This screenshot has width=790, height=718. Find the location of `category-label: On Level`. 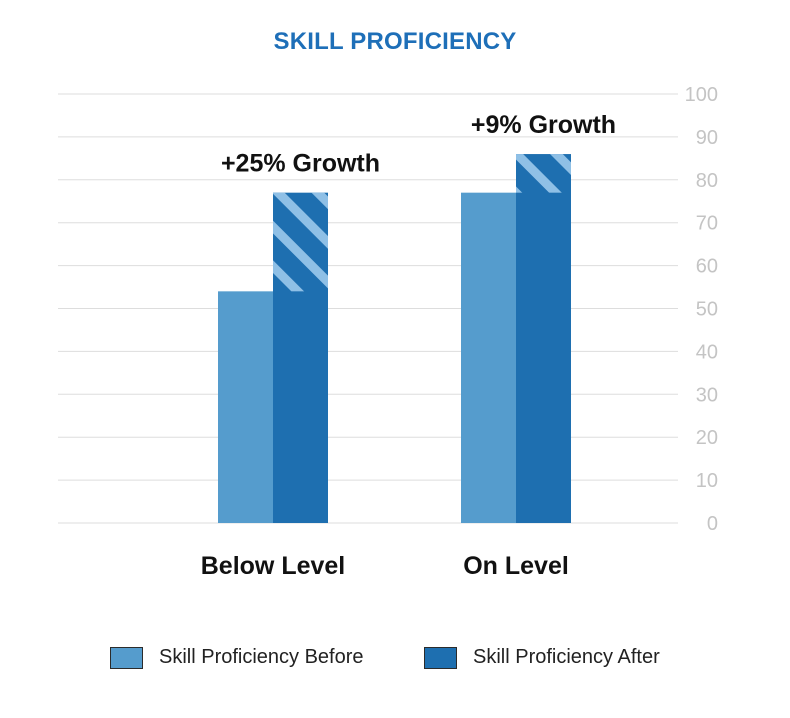

category-label: On Level is located at coordinates (516, 566).